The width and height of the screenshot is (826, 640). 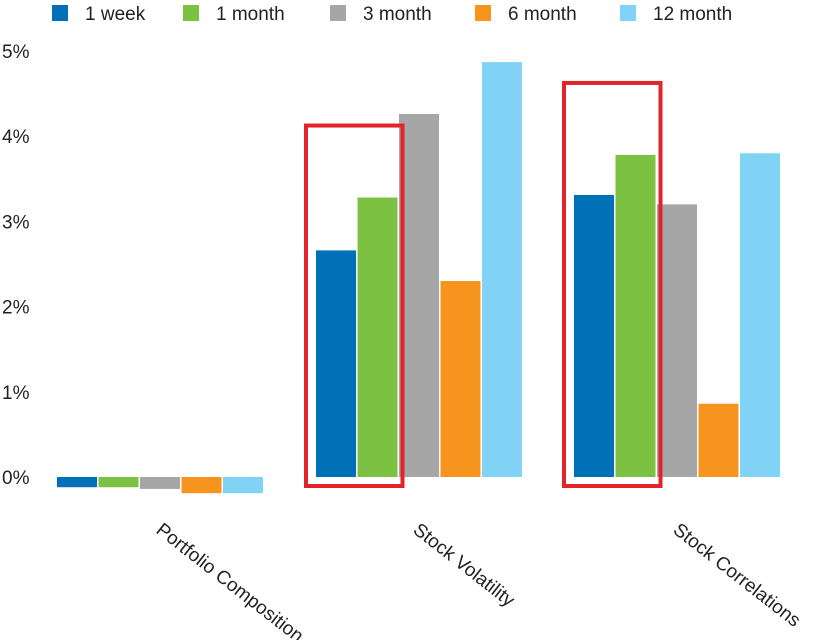 I want to click on bar-stock-volatility-3-month, so click(x=419, y=295).